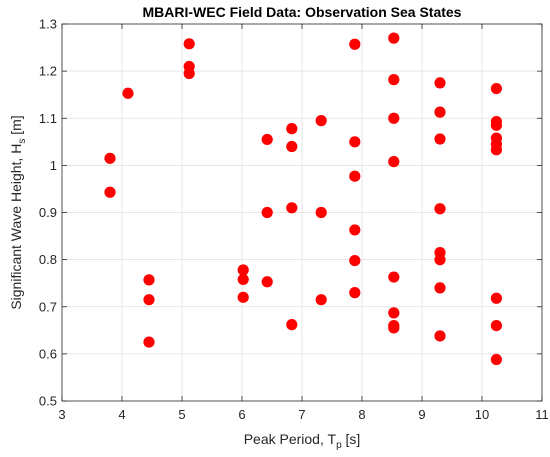 The image size is (550, 457). I want to click on x-tick-label: 8, so click(361, 414).